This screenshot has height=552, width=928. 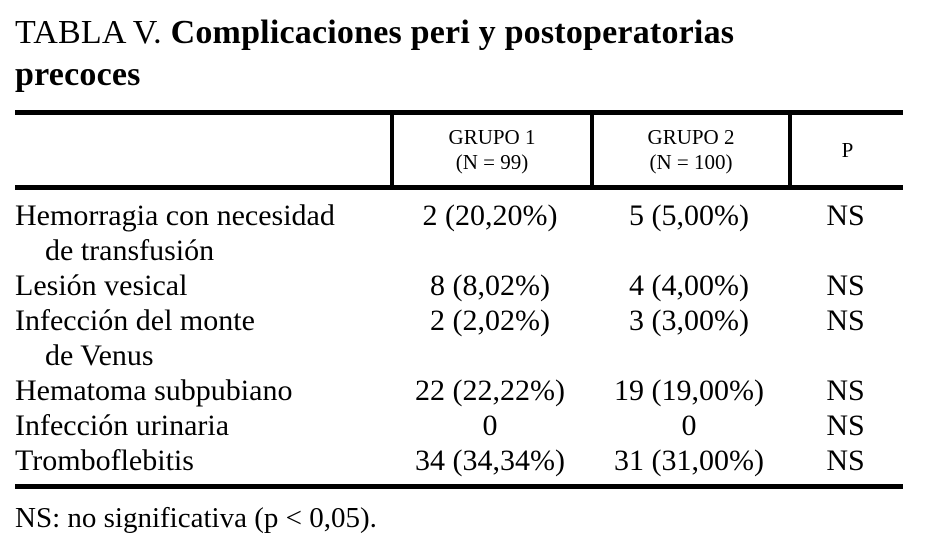 I want to click on row-label-cell: Infección del monte de Venus, so click(x=202, y=338).